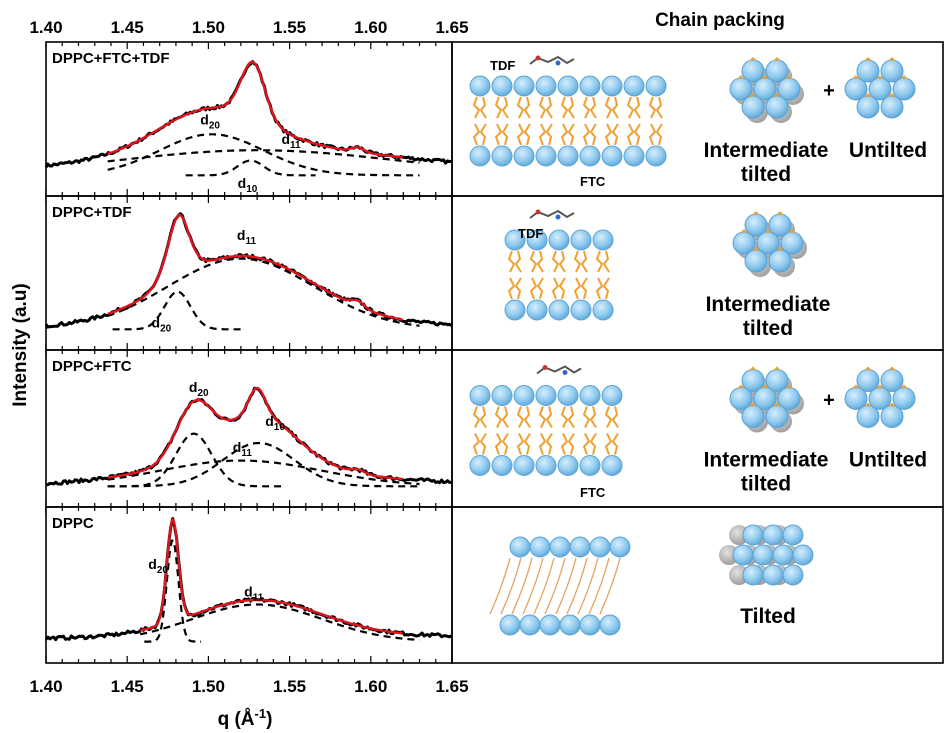  Describe the element at coordinates (768, 616) in the screenshot. I see `packing-type-label: Tilted` at that location.